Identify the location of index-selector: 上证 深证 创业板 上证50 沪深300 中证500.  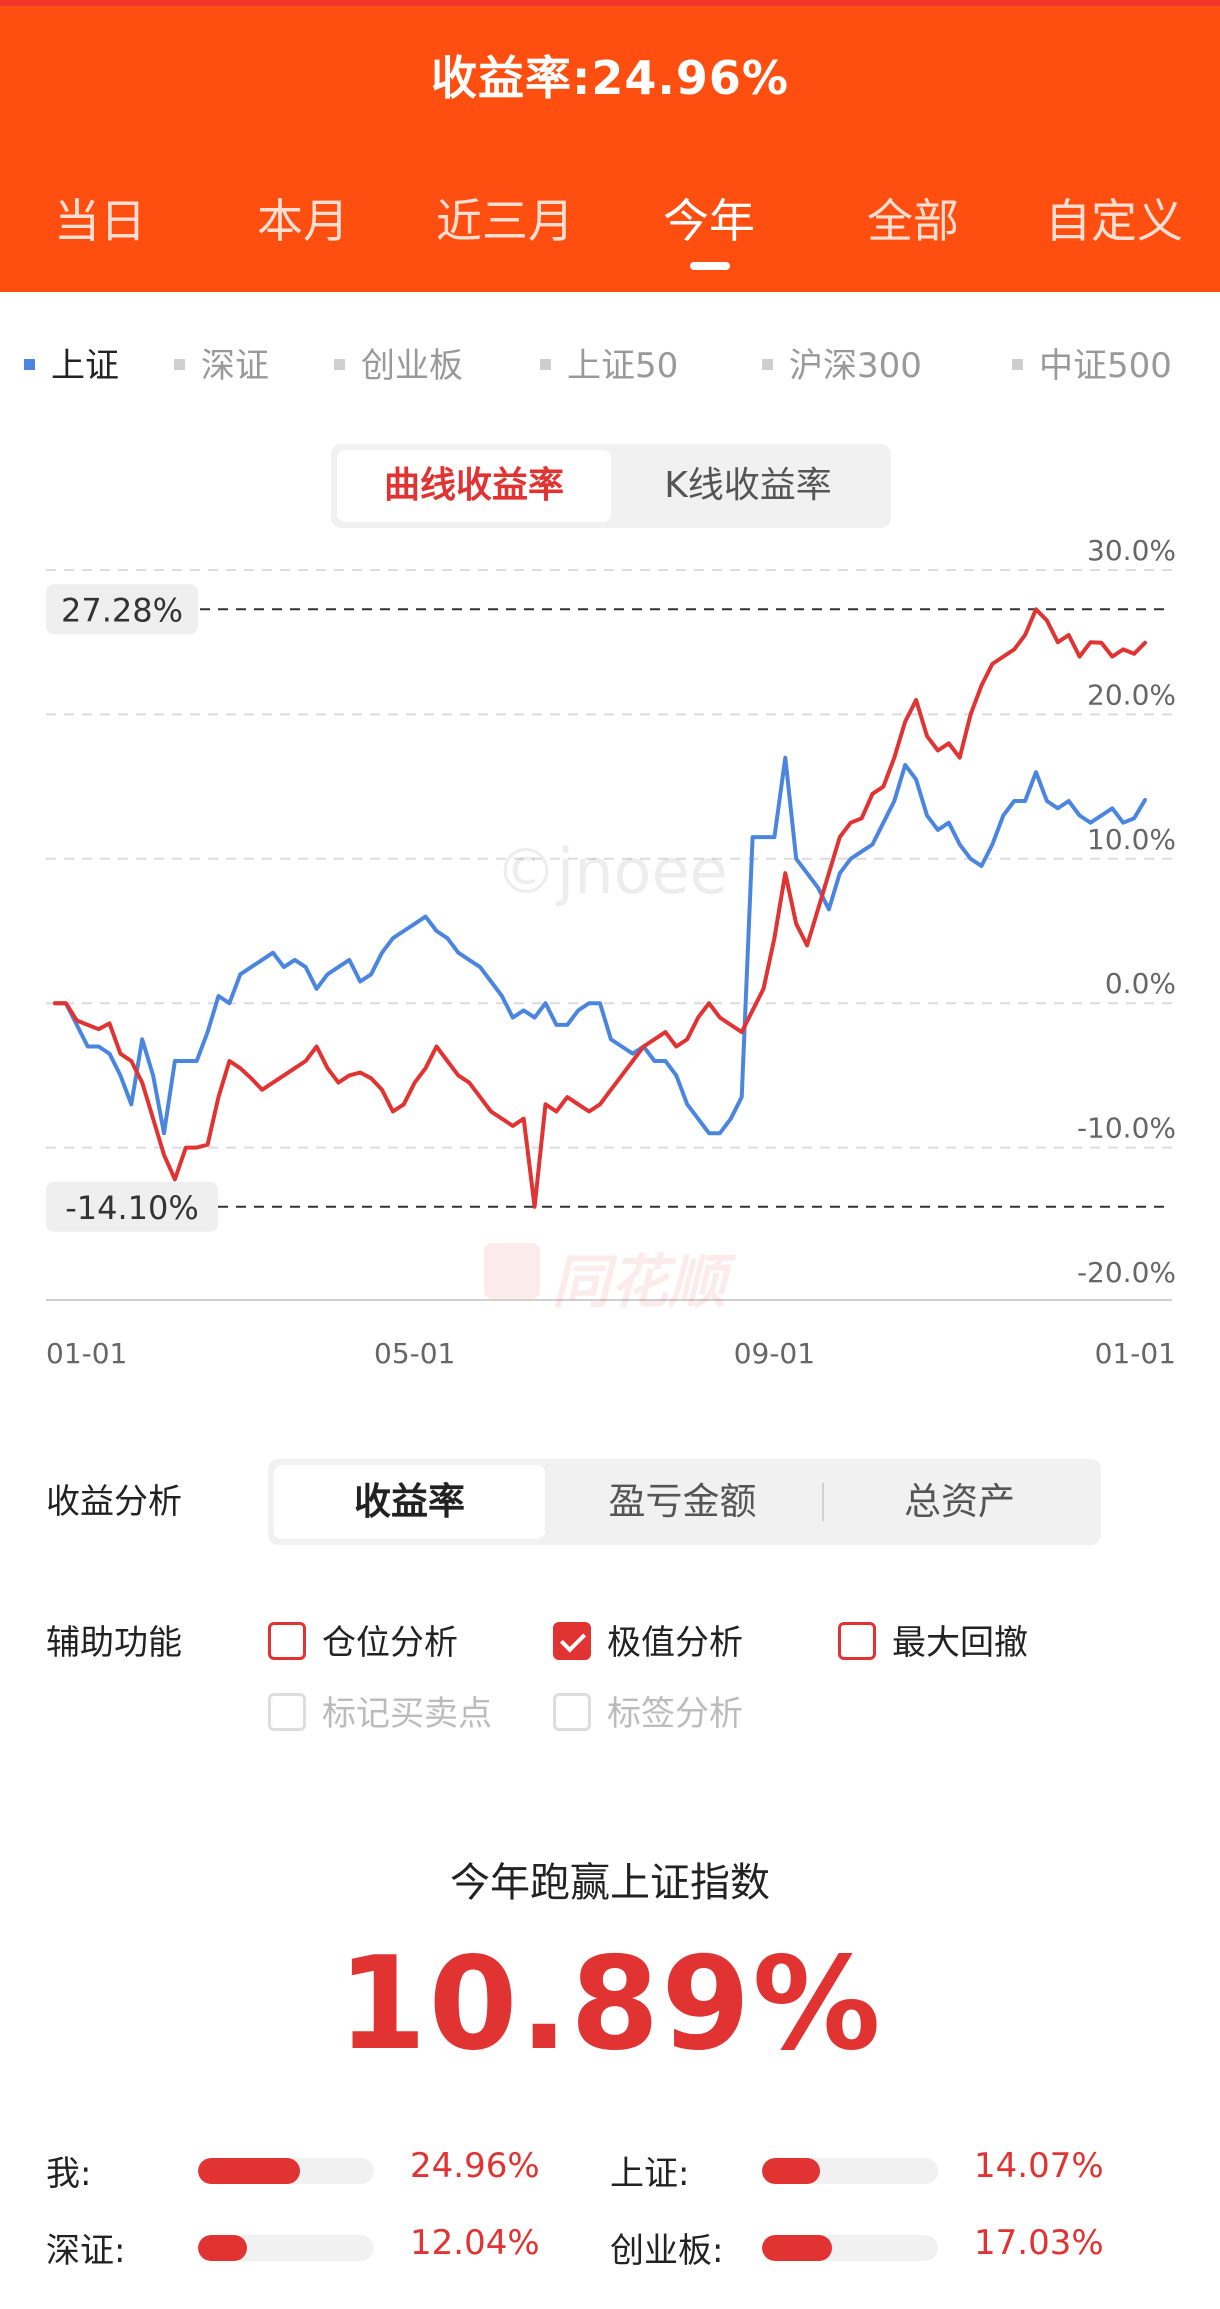
(610, 362).